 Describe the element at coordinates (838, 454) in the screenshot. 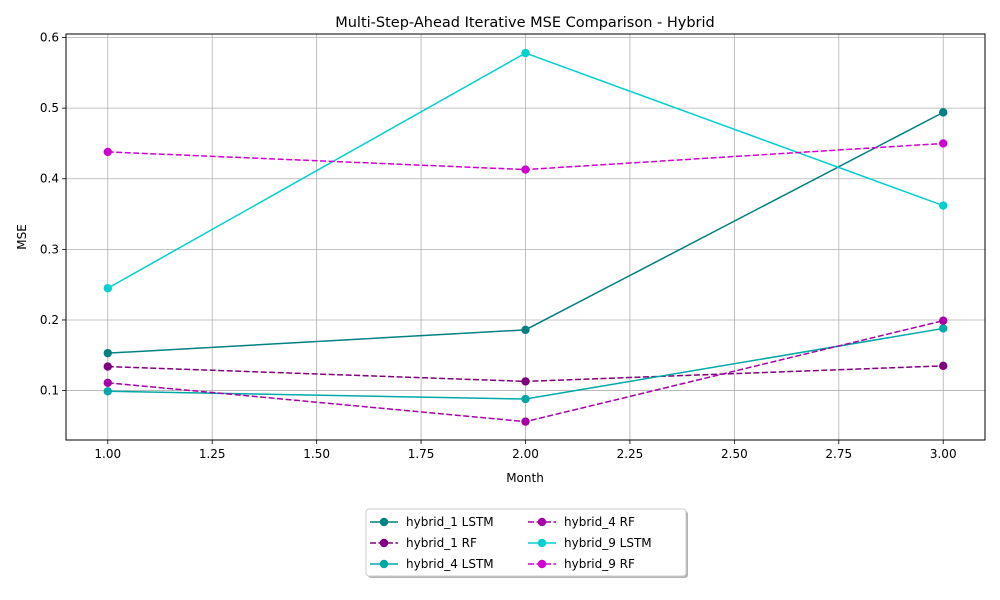

I see `x-tick-label: 2.75` at that location.